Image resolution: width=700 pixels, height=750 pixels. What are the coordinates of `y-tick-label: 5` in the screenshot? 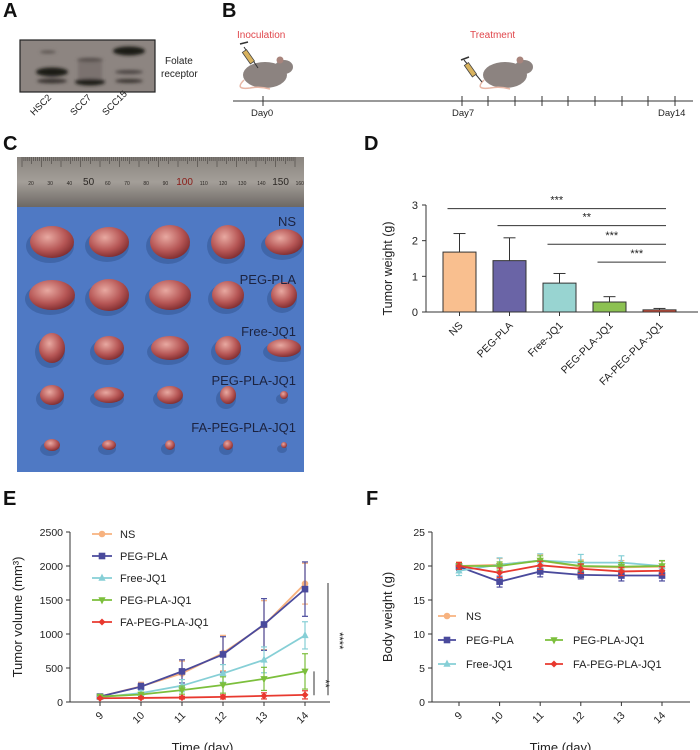 It's located at (422, 669).